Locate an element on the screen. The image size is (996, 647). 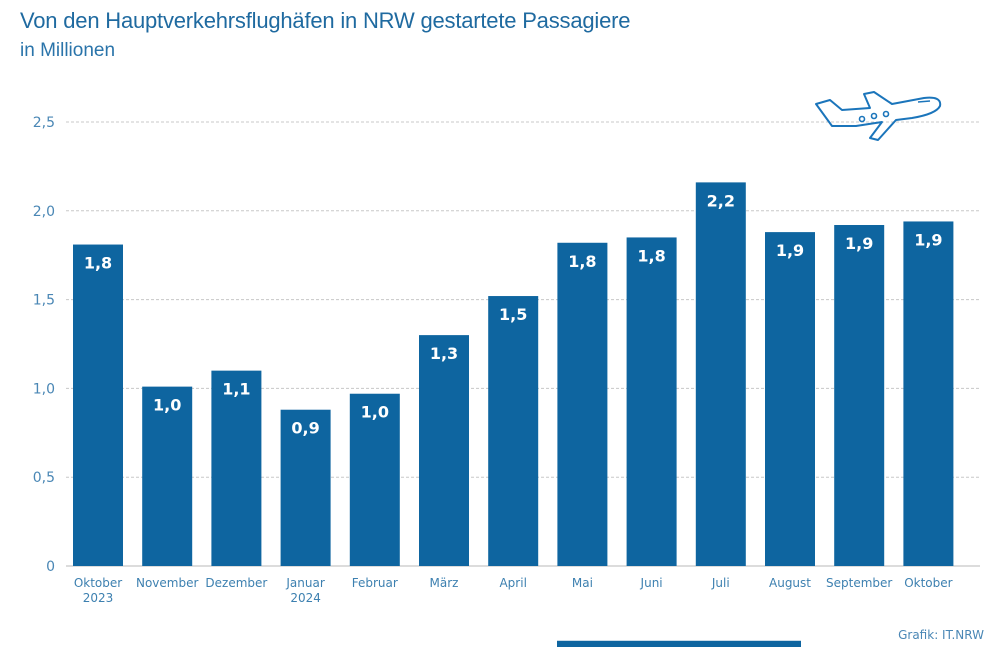
x-tick-label: März is located at coordinates (444, 583).